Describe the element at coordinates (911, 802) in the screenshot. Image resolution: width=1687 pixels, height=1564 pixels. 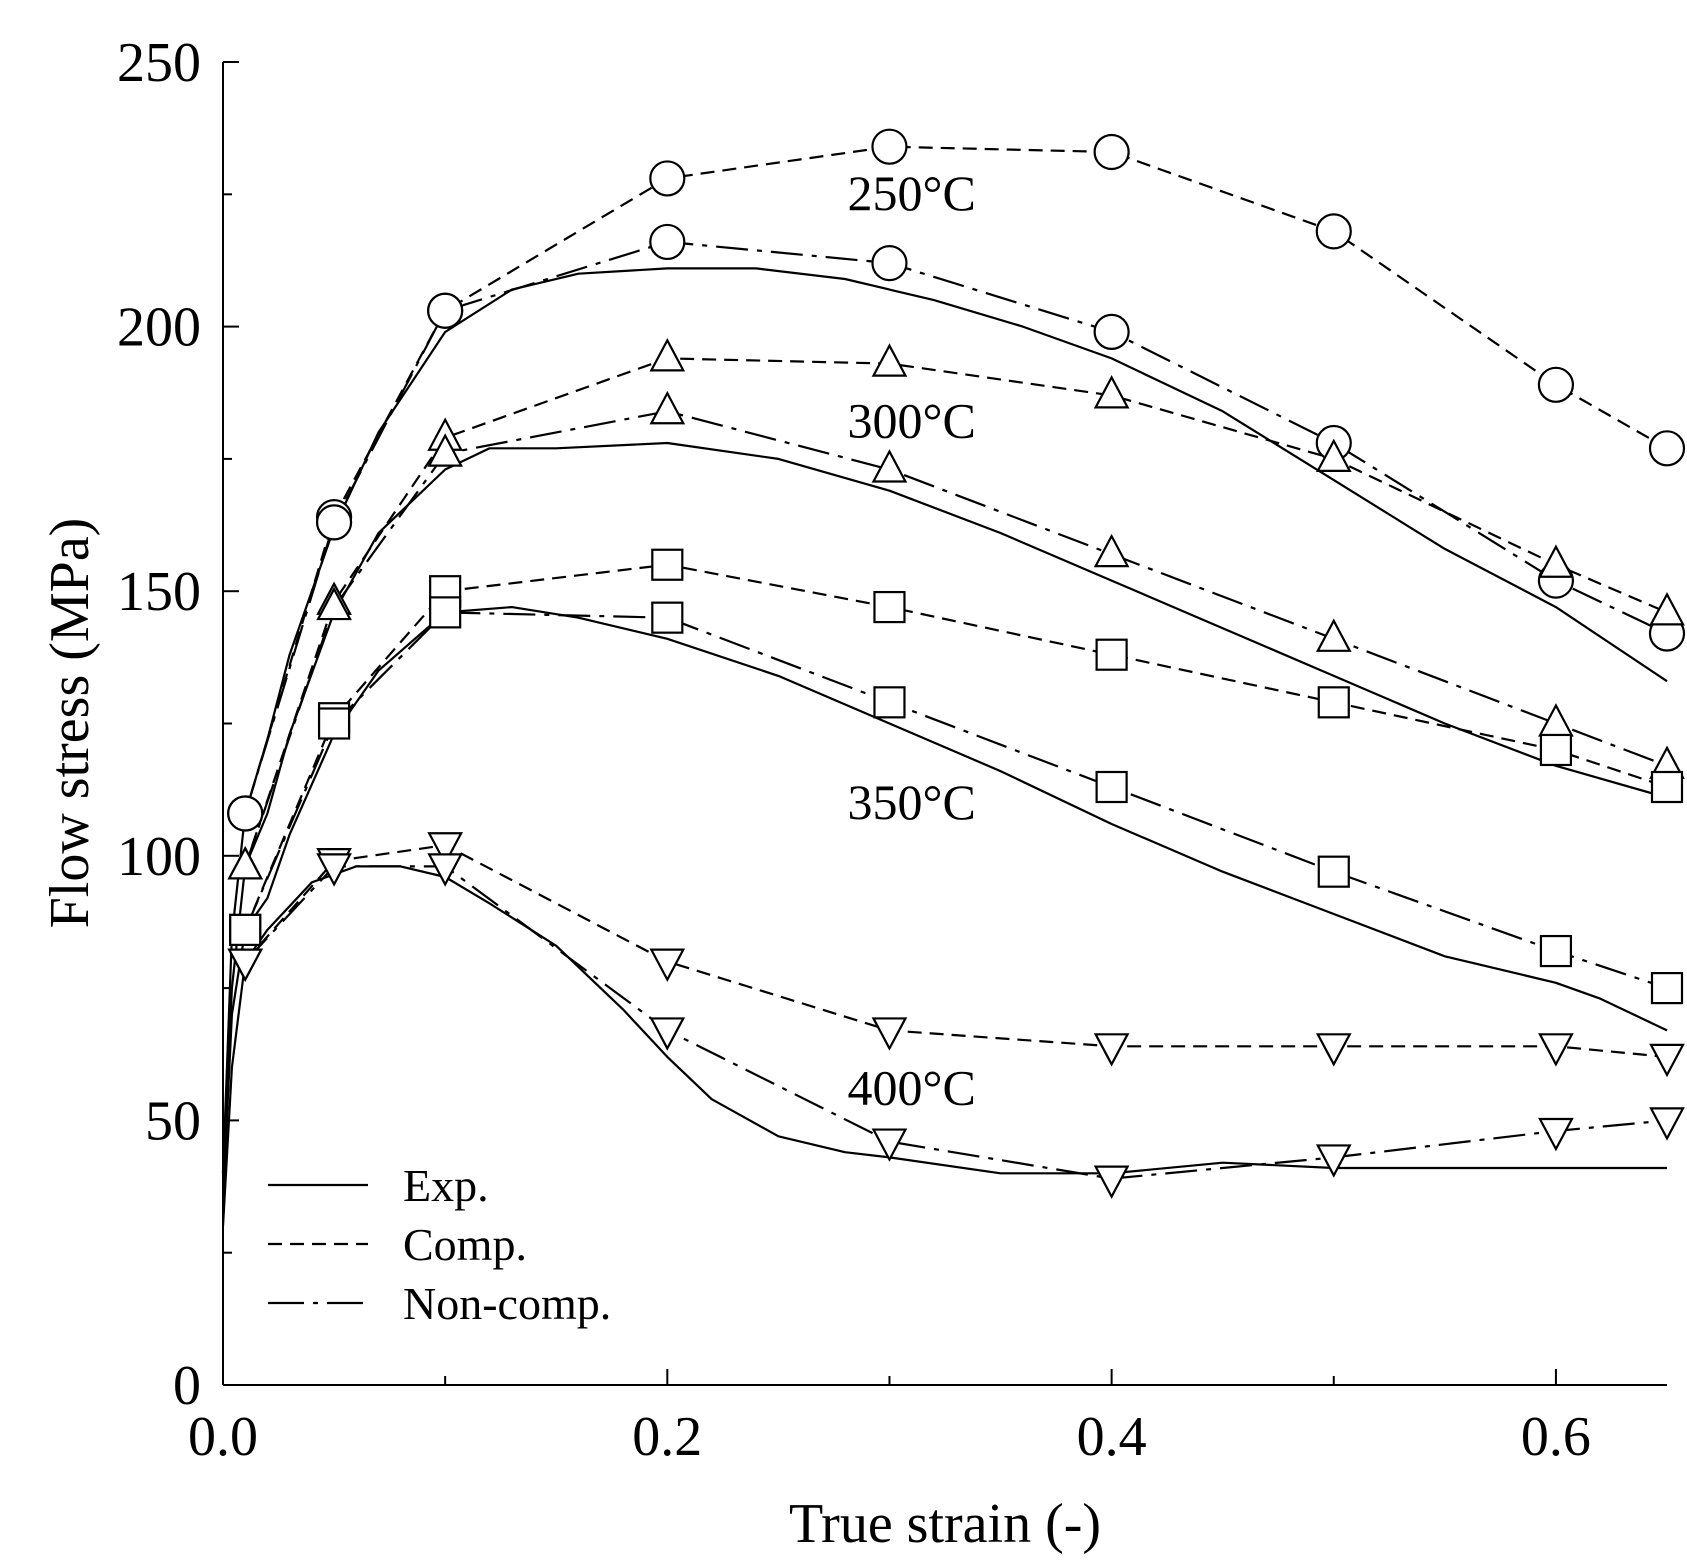
I see `temperature-label-350c: 350°C` at that location.